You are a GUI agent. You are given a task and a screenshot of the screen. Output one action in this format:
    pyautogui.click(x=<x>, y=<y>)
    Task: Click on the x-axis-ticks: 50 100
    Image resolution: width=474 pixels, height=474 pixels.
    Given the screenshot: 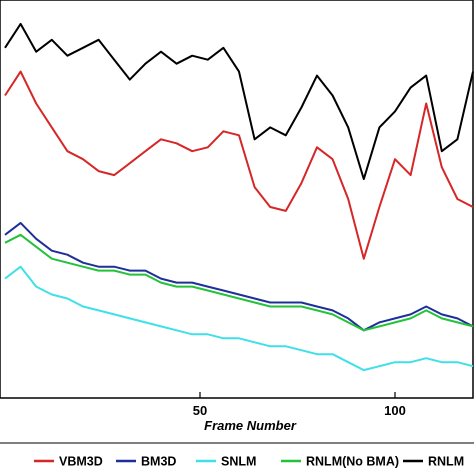 What is the action you would take?
    pyautogui.click(x=299, y=405)
    